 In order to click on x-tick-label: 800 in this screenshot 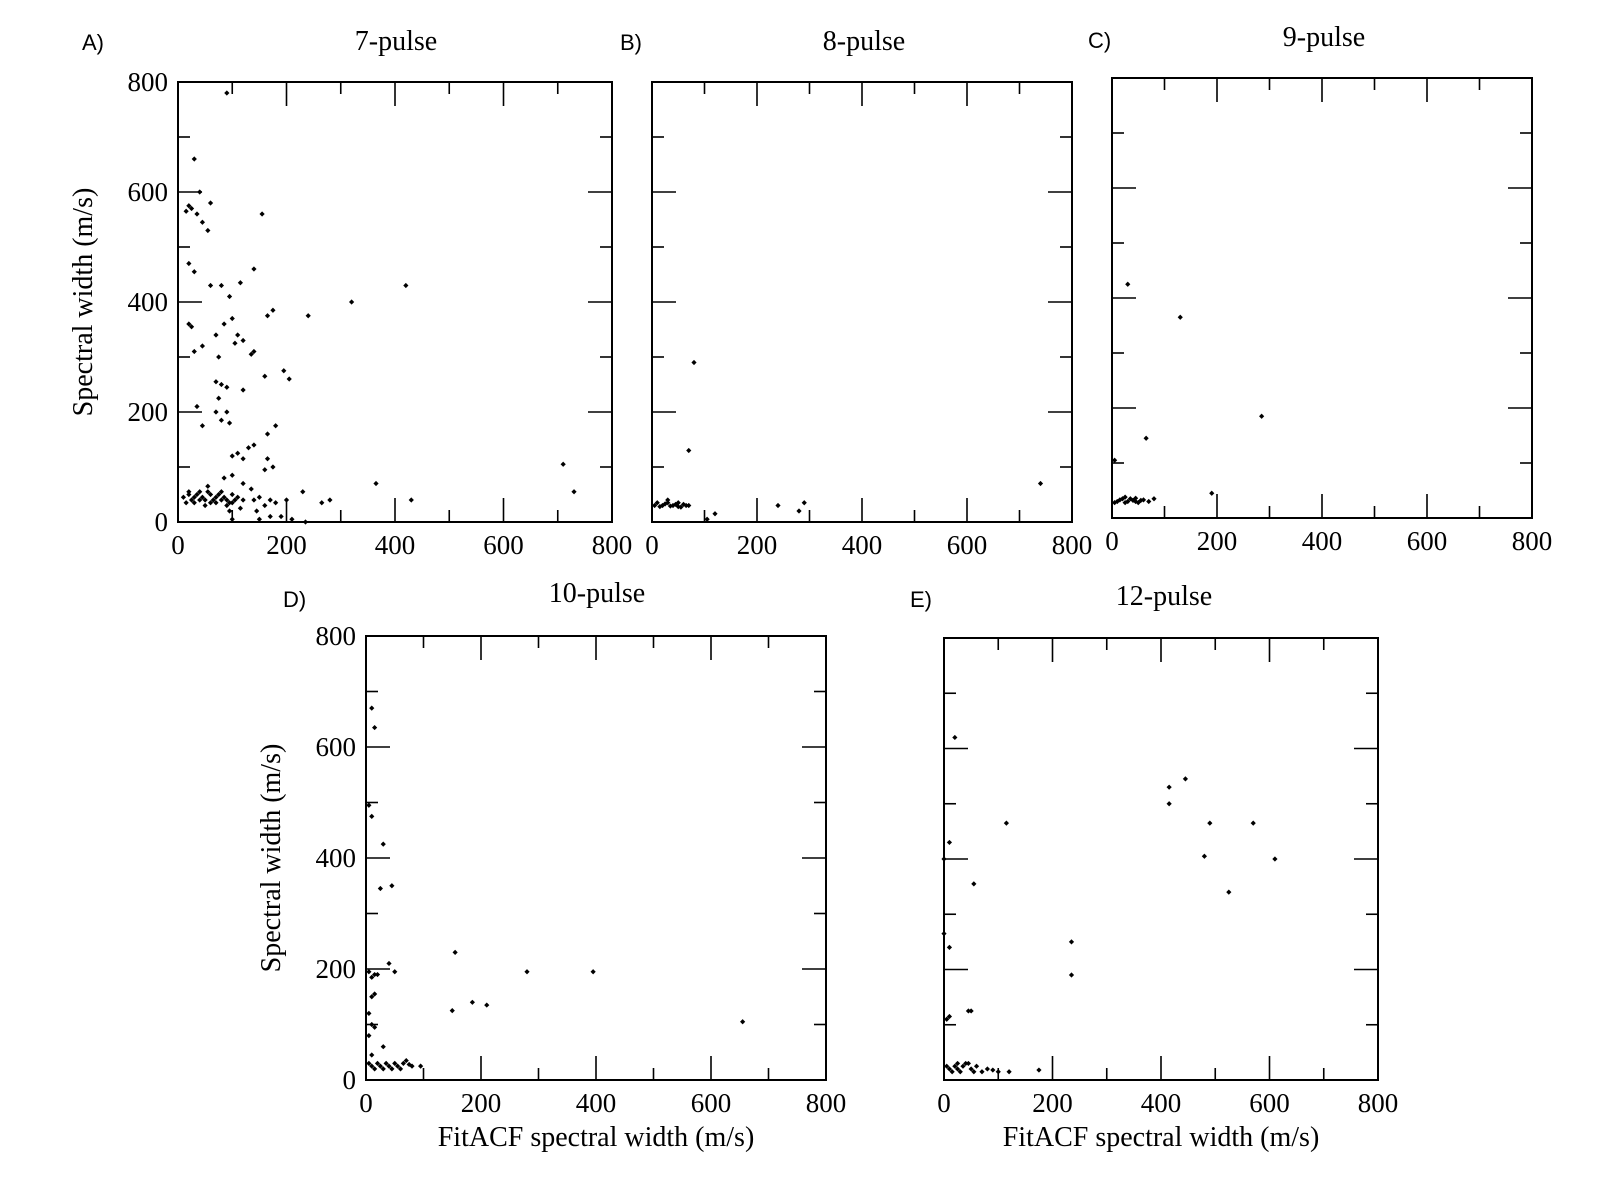, I will do `click(612, 545)`.